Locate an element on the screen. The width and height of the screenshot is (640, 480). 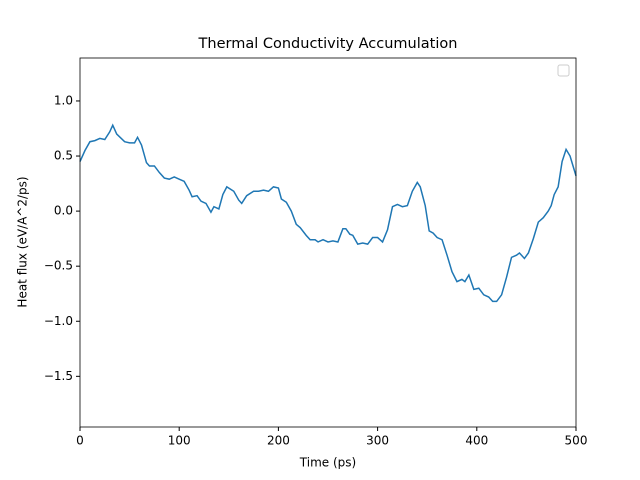
y-tick-label: 1.0 is located at coordinates (63, 100).